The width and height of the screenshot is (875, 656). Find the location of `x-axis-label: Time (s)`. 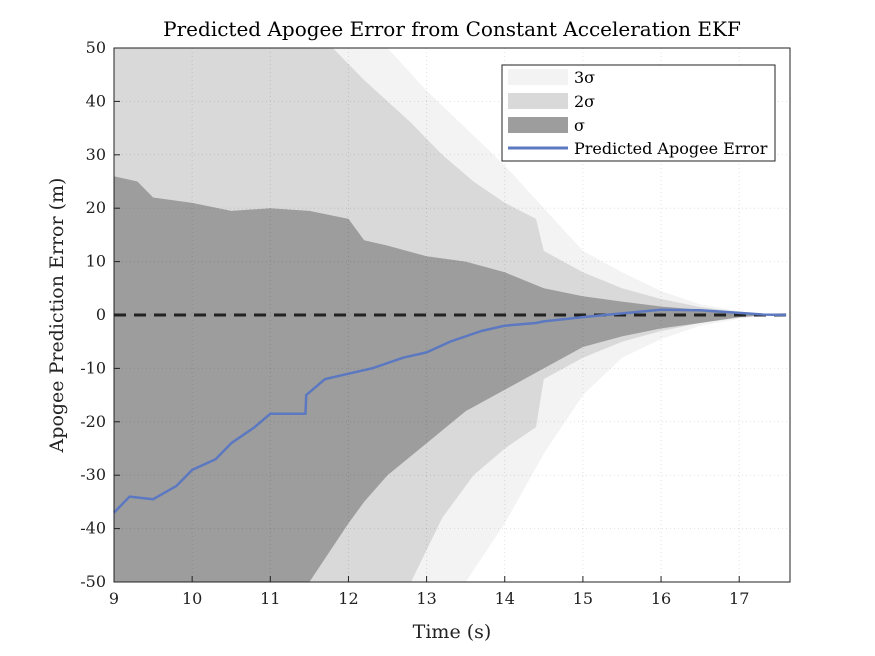

x-axis-label: Time (s) is located at coordinates (452, 632).